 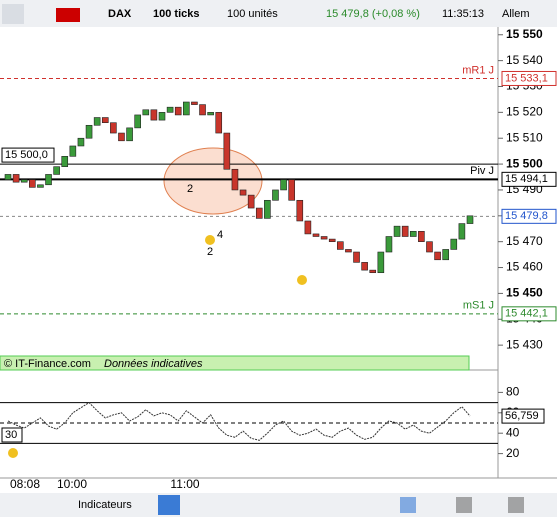 I want to click on symbol: DAX, so click(x=120, y=14).